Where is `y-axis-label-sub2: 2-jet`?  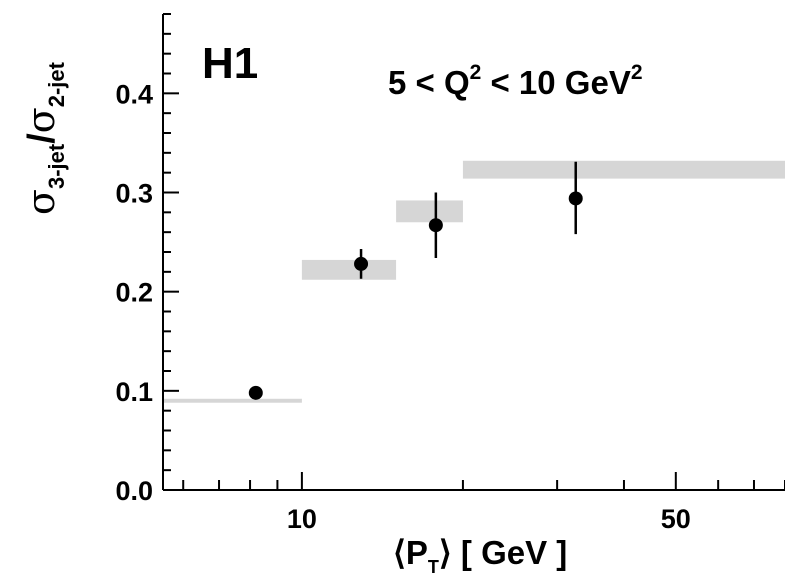
y-axis-label-sub2: 2-jet is located at coordinates (56, 84).